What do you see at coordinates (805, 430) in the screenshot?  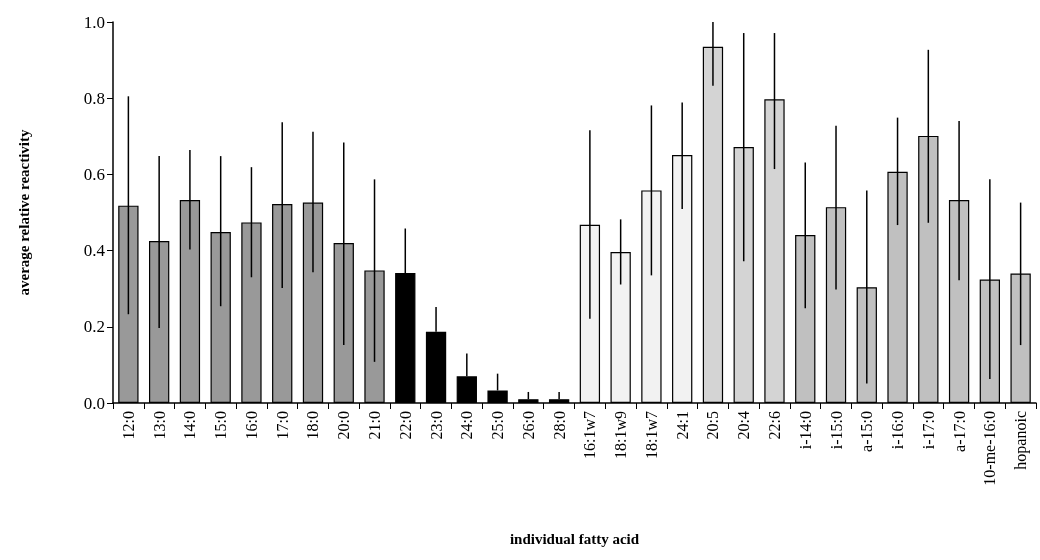 I see `x-tick-label: i-14:0` at bounding box center [805, 430].